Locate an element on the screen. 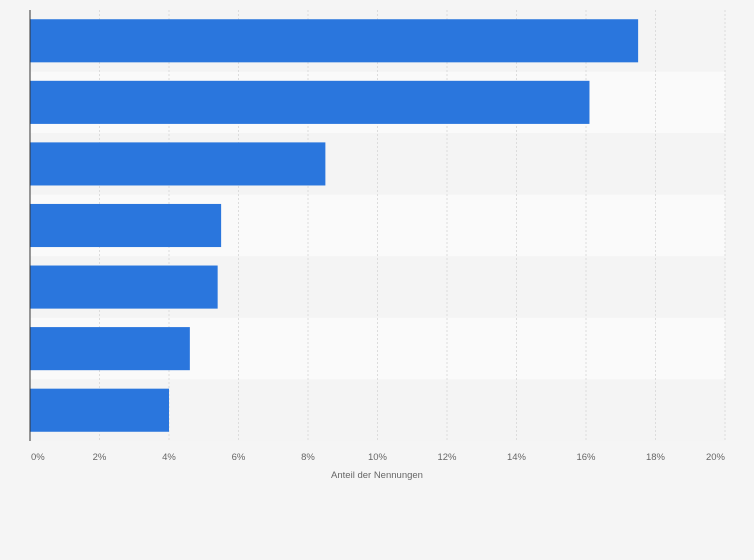  x-tick-label: 10% is located at coordinates (378, 457).